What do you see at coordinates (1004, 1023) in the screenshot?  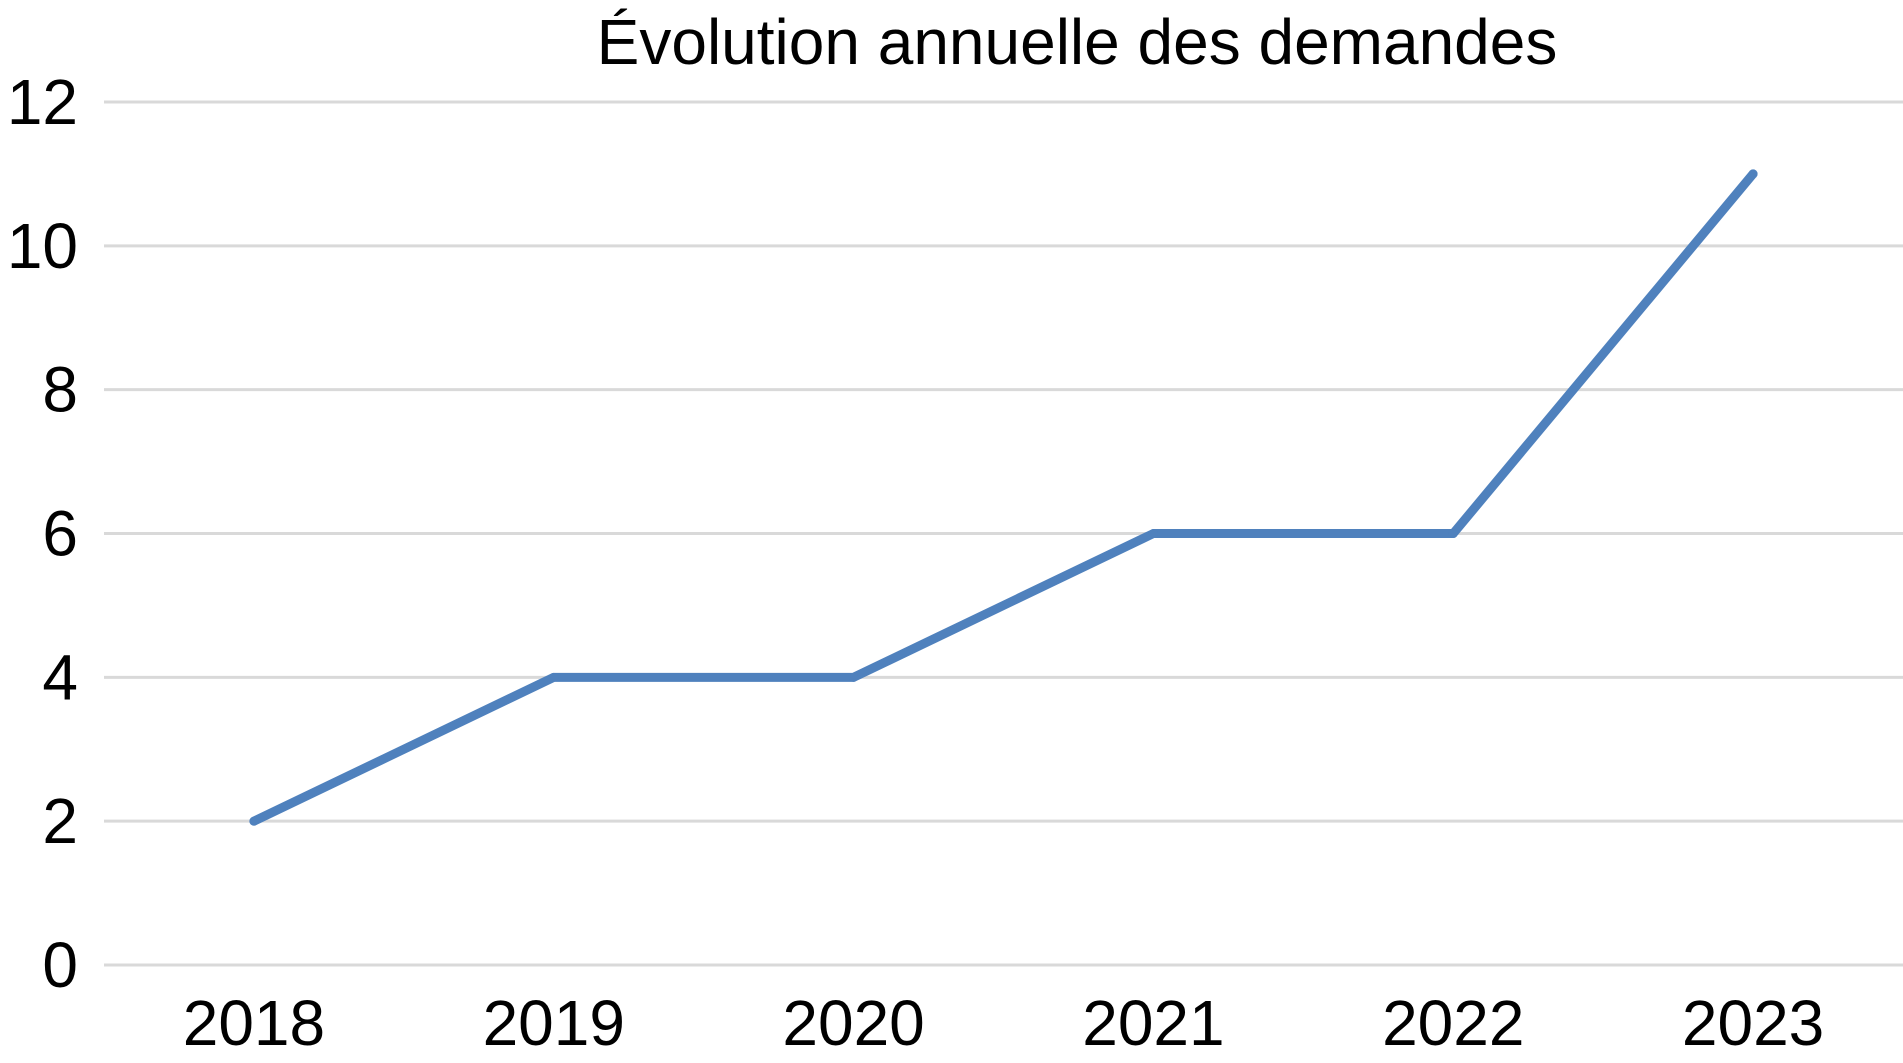 I see `x-axis-tick-labels: 2018 2019 2020 2021 2022 2023` at bounding box center [1004, 1023].